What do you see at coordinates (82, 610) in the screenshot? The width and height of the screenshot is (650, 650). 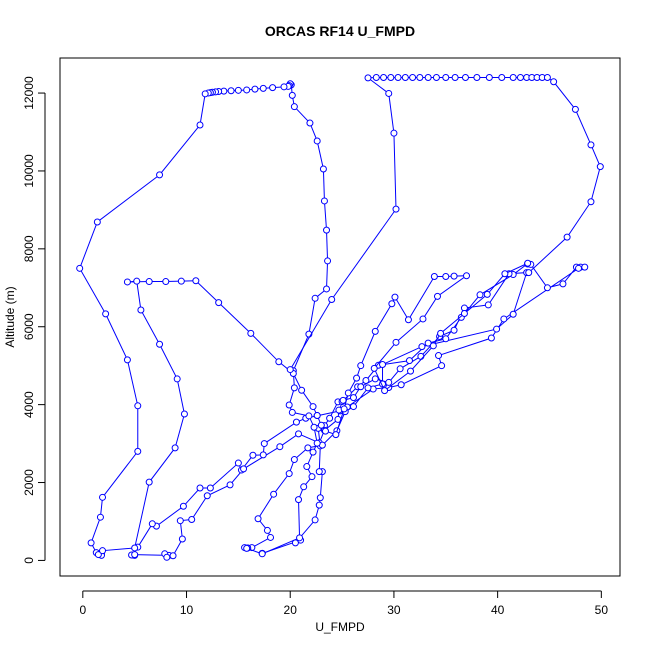 I see `x-tick-label: 0` at bounding box center [82, 610].